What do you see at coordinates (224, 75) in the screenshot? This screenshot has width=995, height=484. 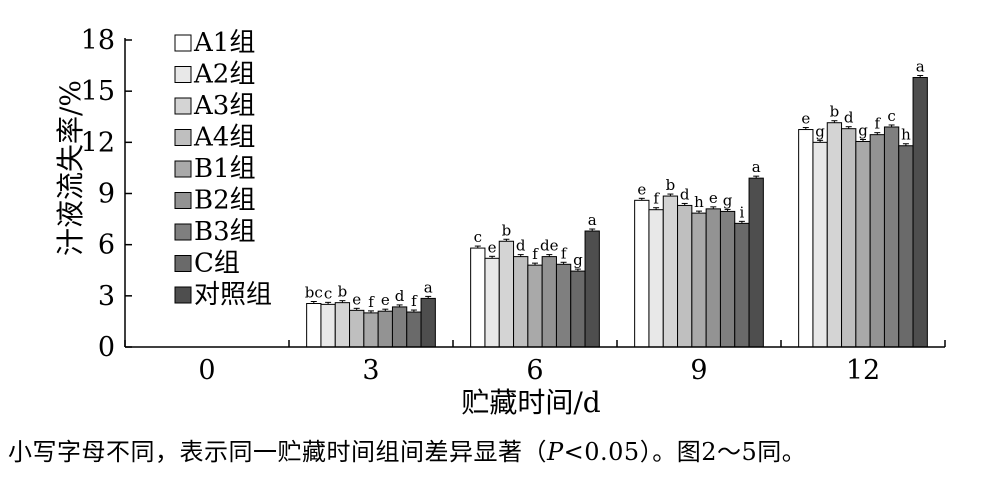 I see `legend-label: A2组` at bounding box center [224, 75].